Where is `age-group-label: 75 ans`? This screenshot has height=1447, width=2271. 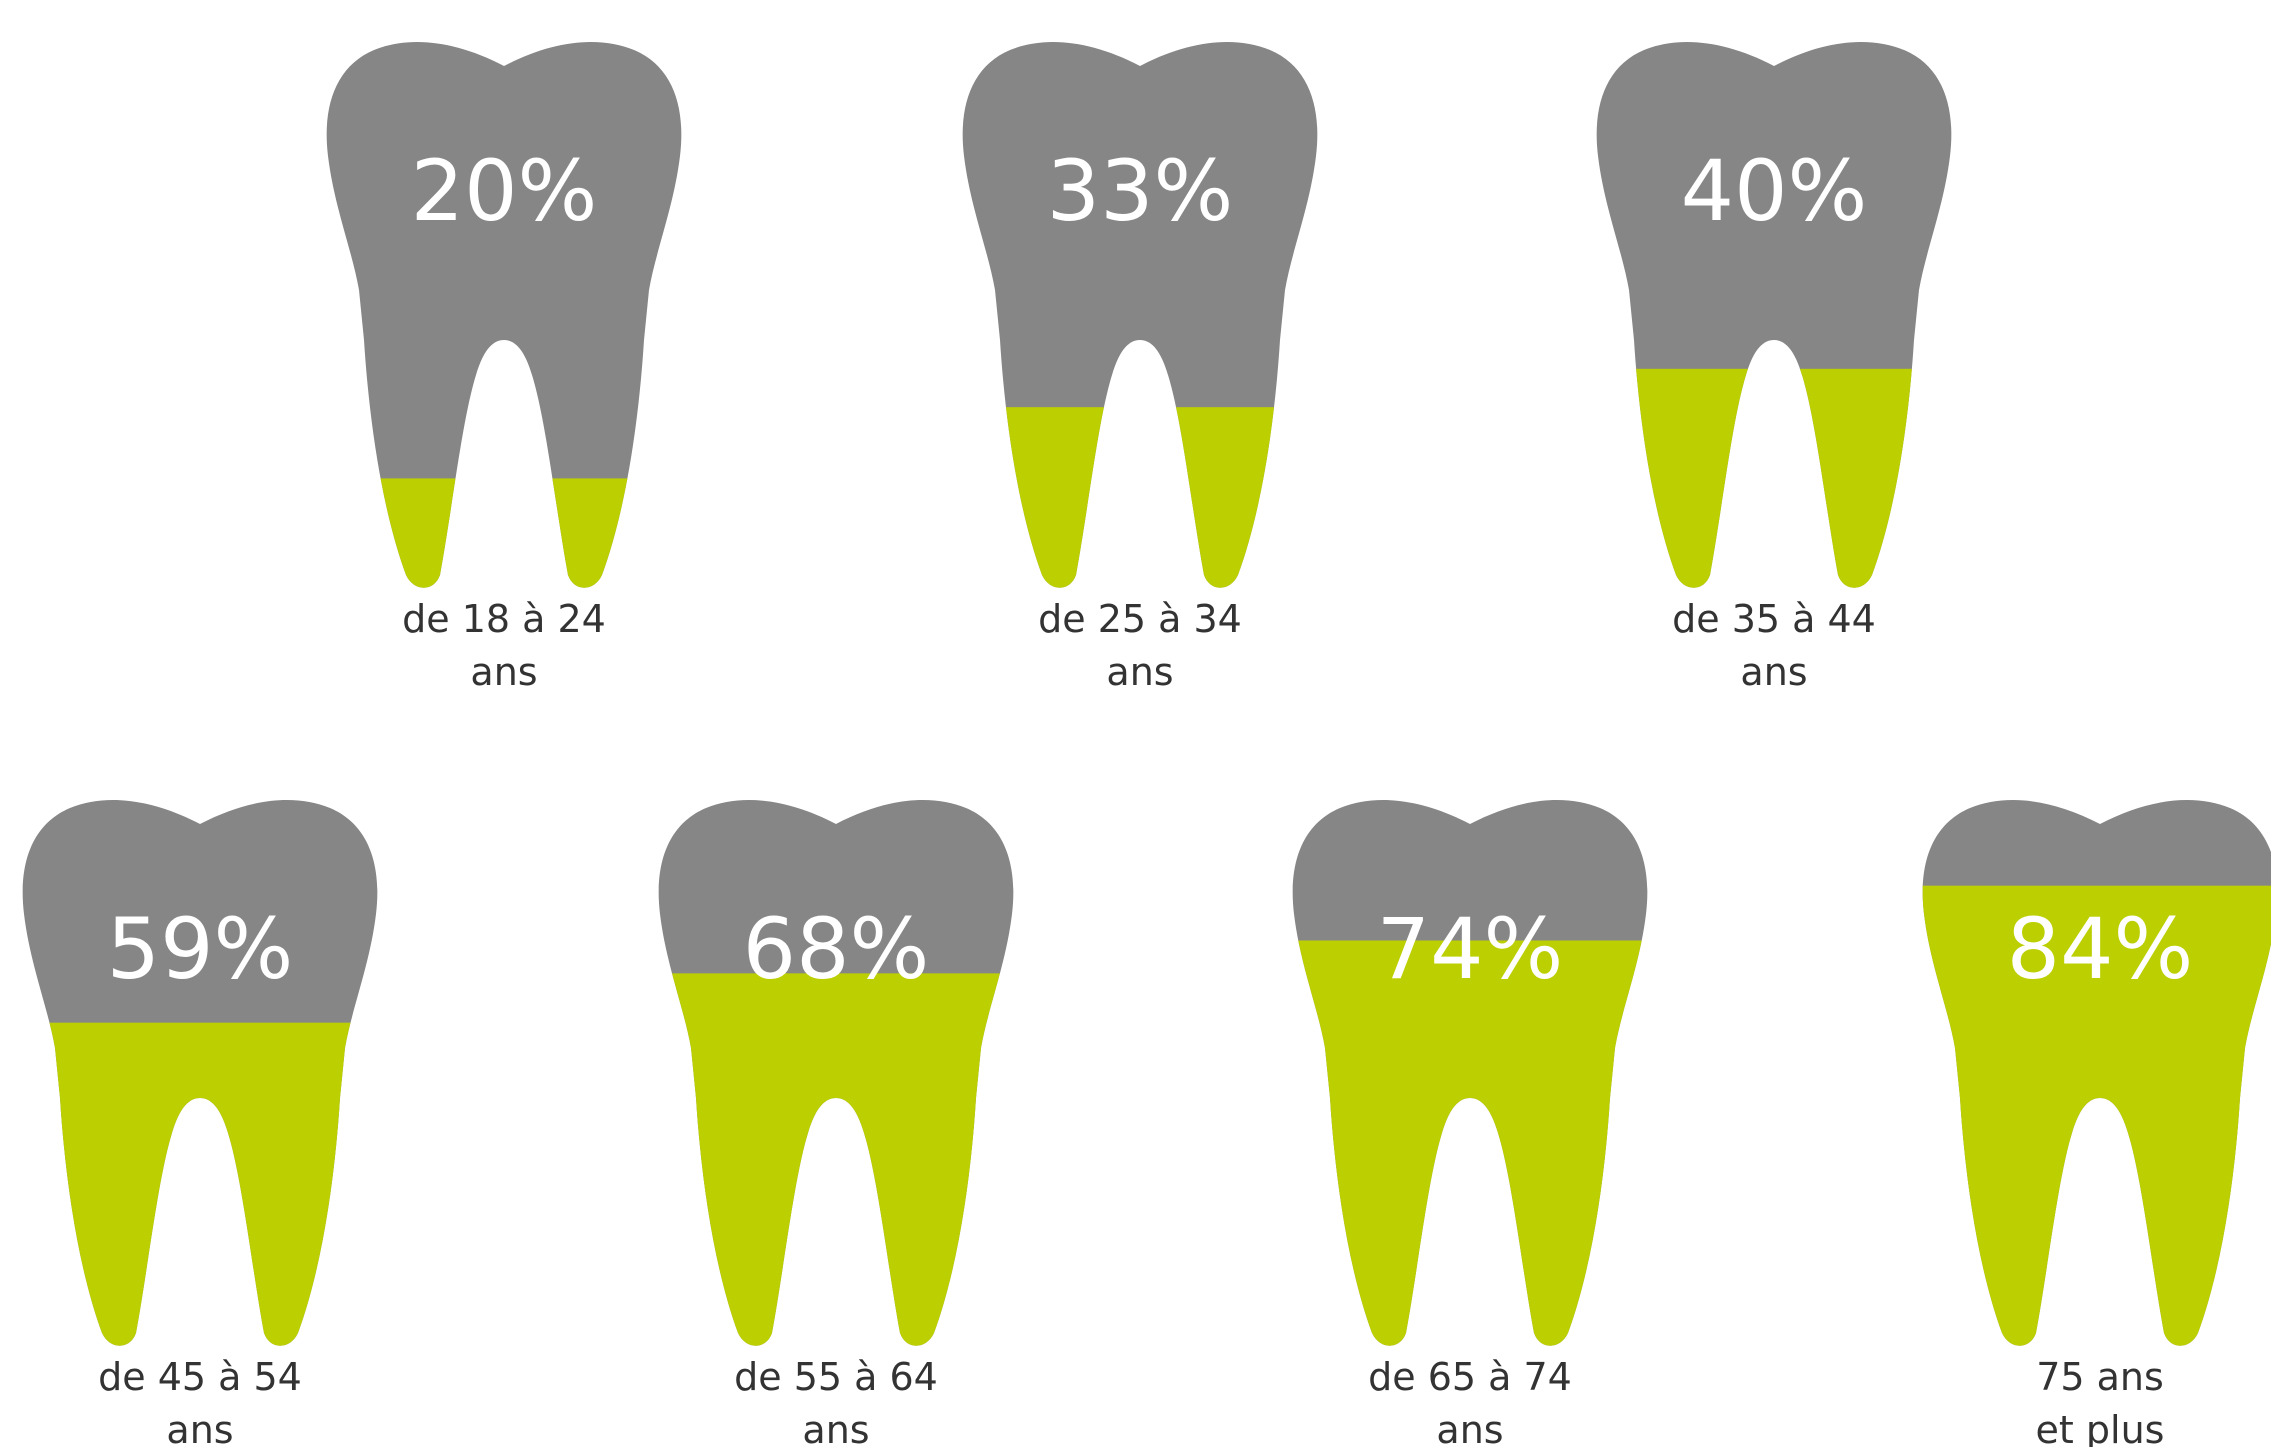
age-group-label: 75 ans is located at coordinates (2100, 1377).